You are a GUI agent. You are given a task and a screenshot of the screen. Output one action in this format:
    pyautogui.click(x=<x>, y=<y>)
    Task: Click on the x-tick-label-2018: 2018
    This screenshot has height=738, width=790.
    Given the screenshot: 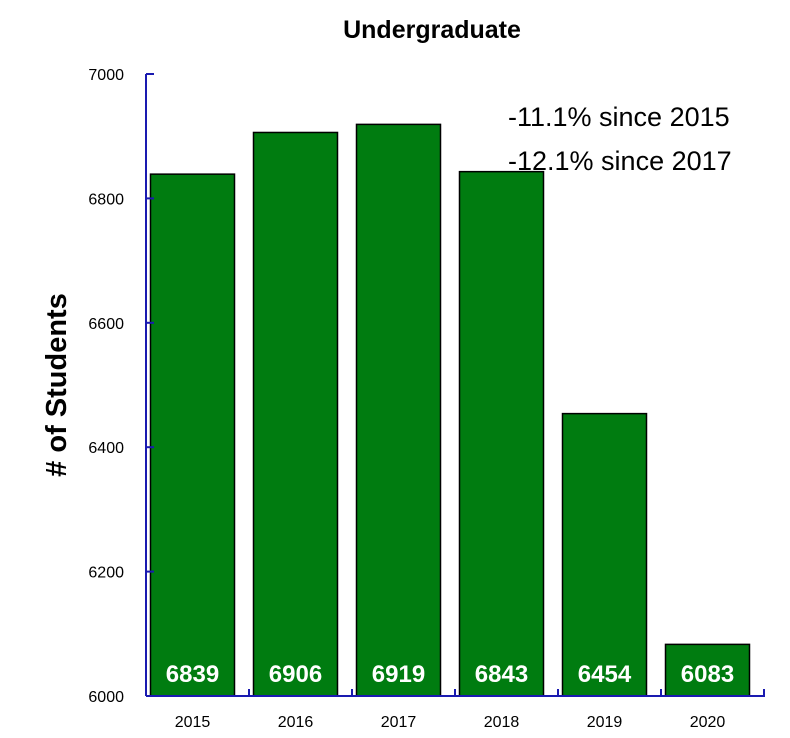 What is the action you would take?
    pyautogui.click(x=502, y=722)
    